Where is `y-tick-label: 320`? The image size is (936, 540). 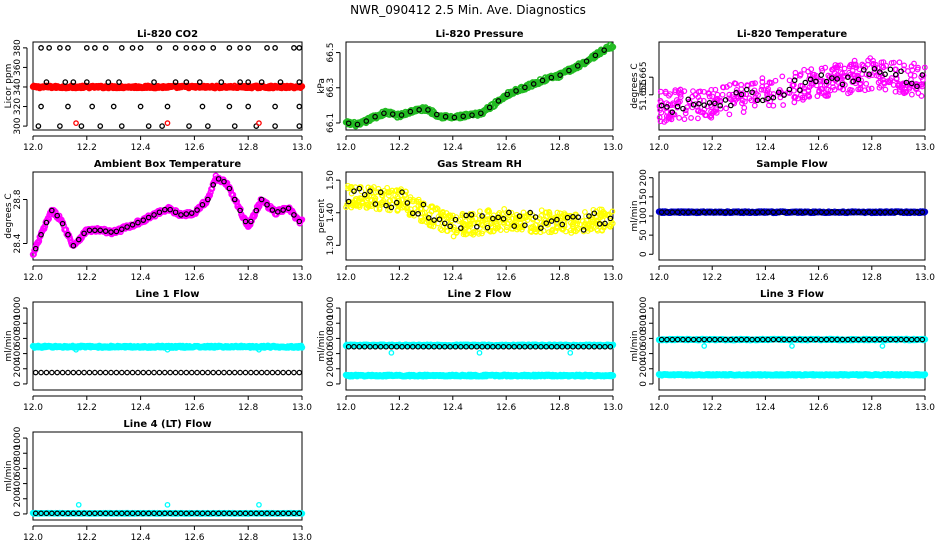
y-tick-label: 320 is located at coordinates (18, 106).